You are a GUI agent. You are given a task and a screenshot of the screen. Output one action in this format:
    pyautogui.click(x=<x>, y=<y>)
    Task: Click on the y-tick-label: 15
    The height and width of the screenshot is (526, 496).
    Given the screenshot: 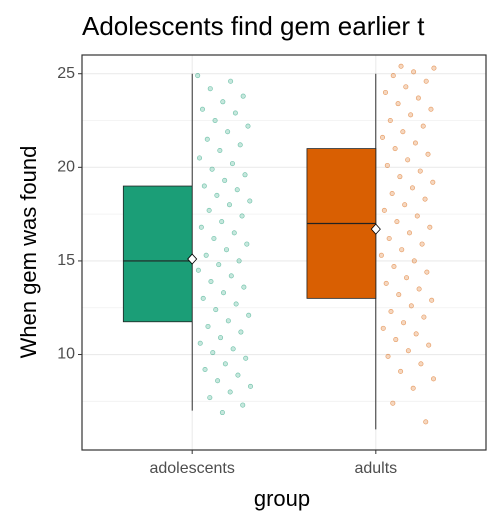 What is the action you would take?
    pyautogui.click(x=66, y=260)
    